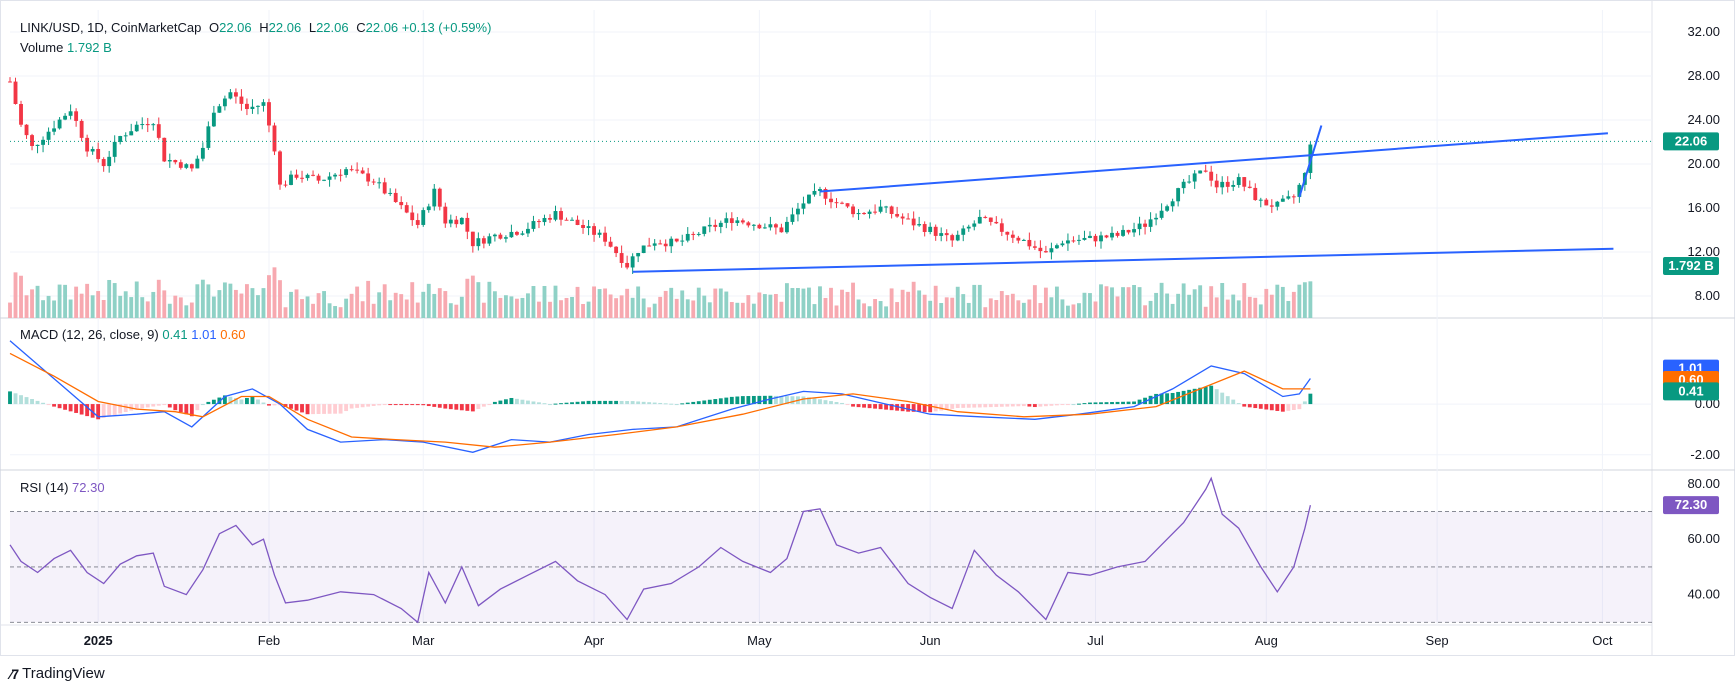 Image resolution: width=1735 pixels, height=699 pixels. I want to click on symbol-title: LINK/USD, 1D, CoinMarketCap, so click(111, 27).